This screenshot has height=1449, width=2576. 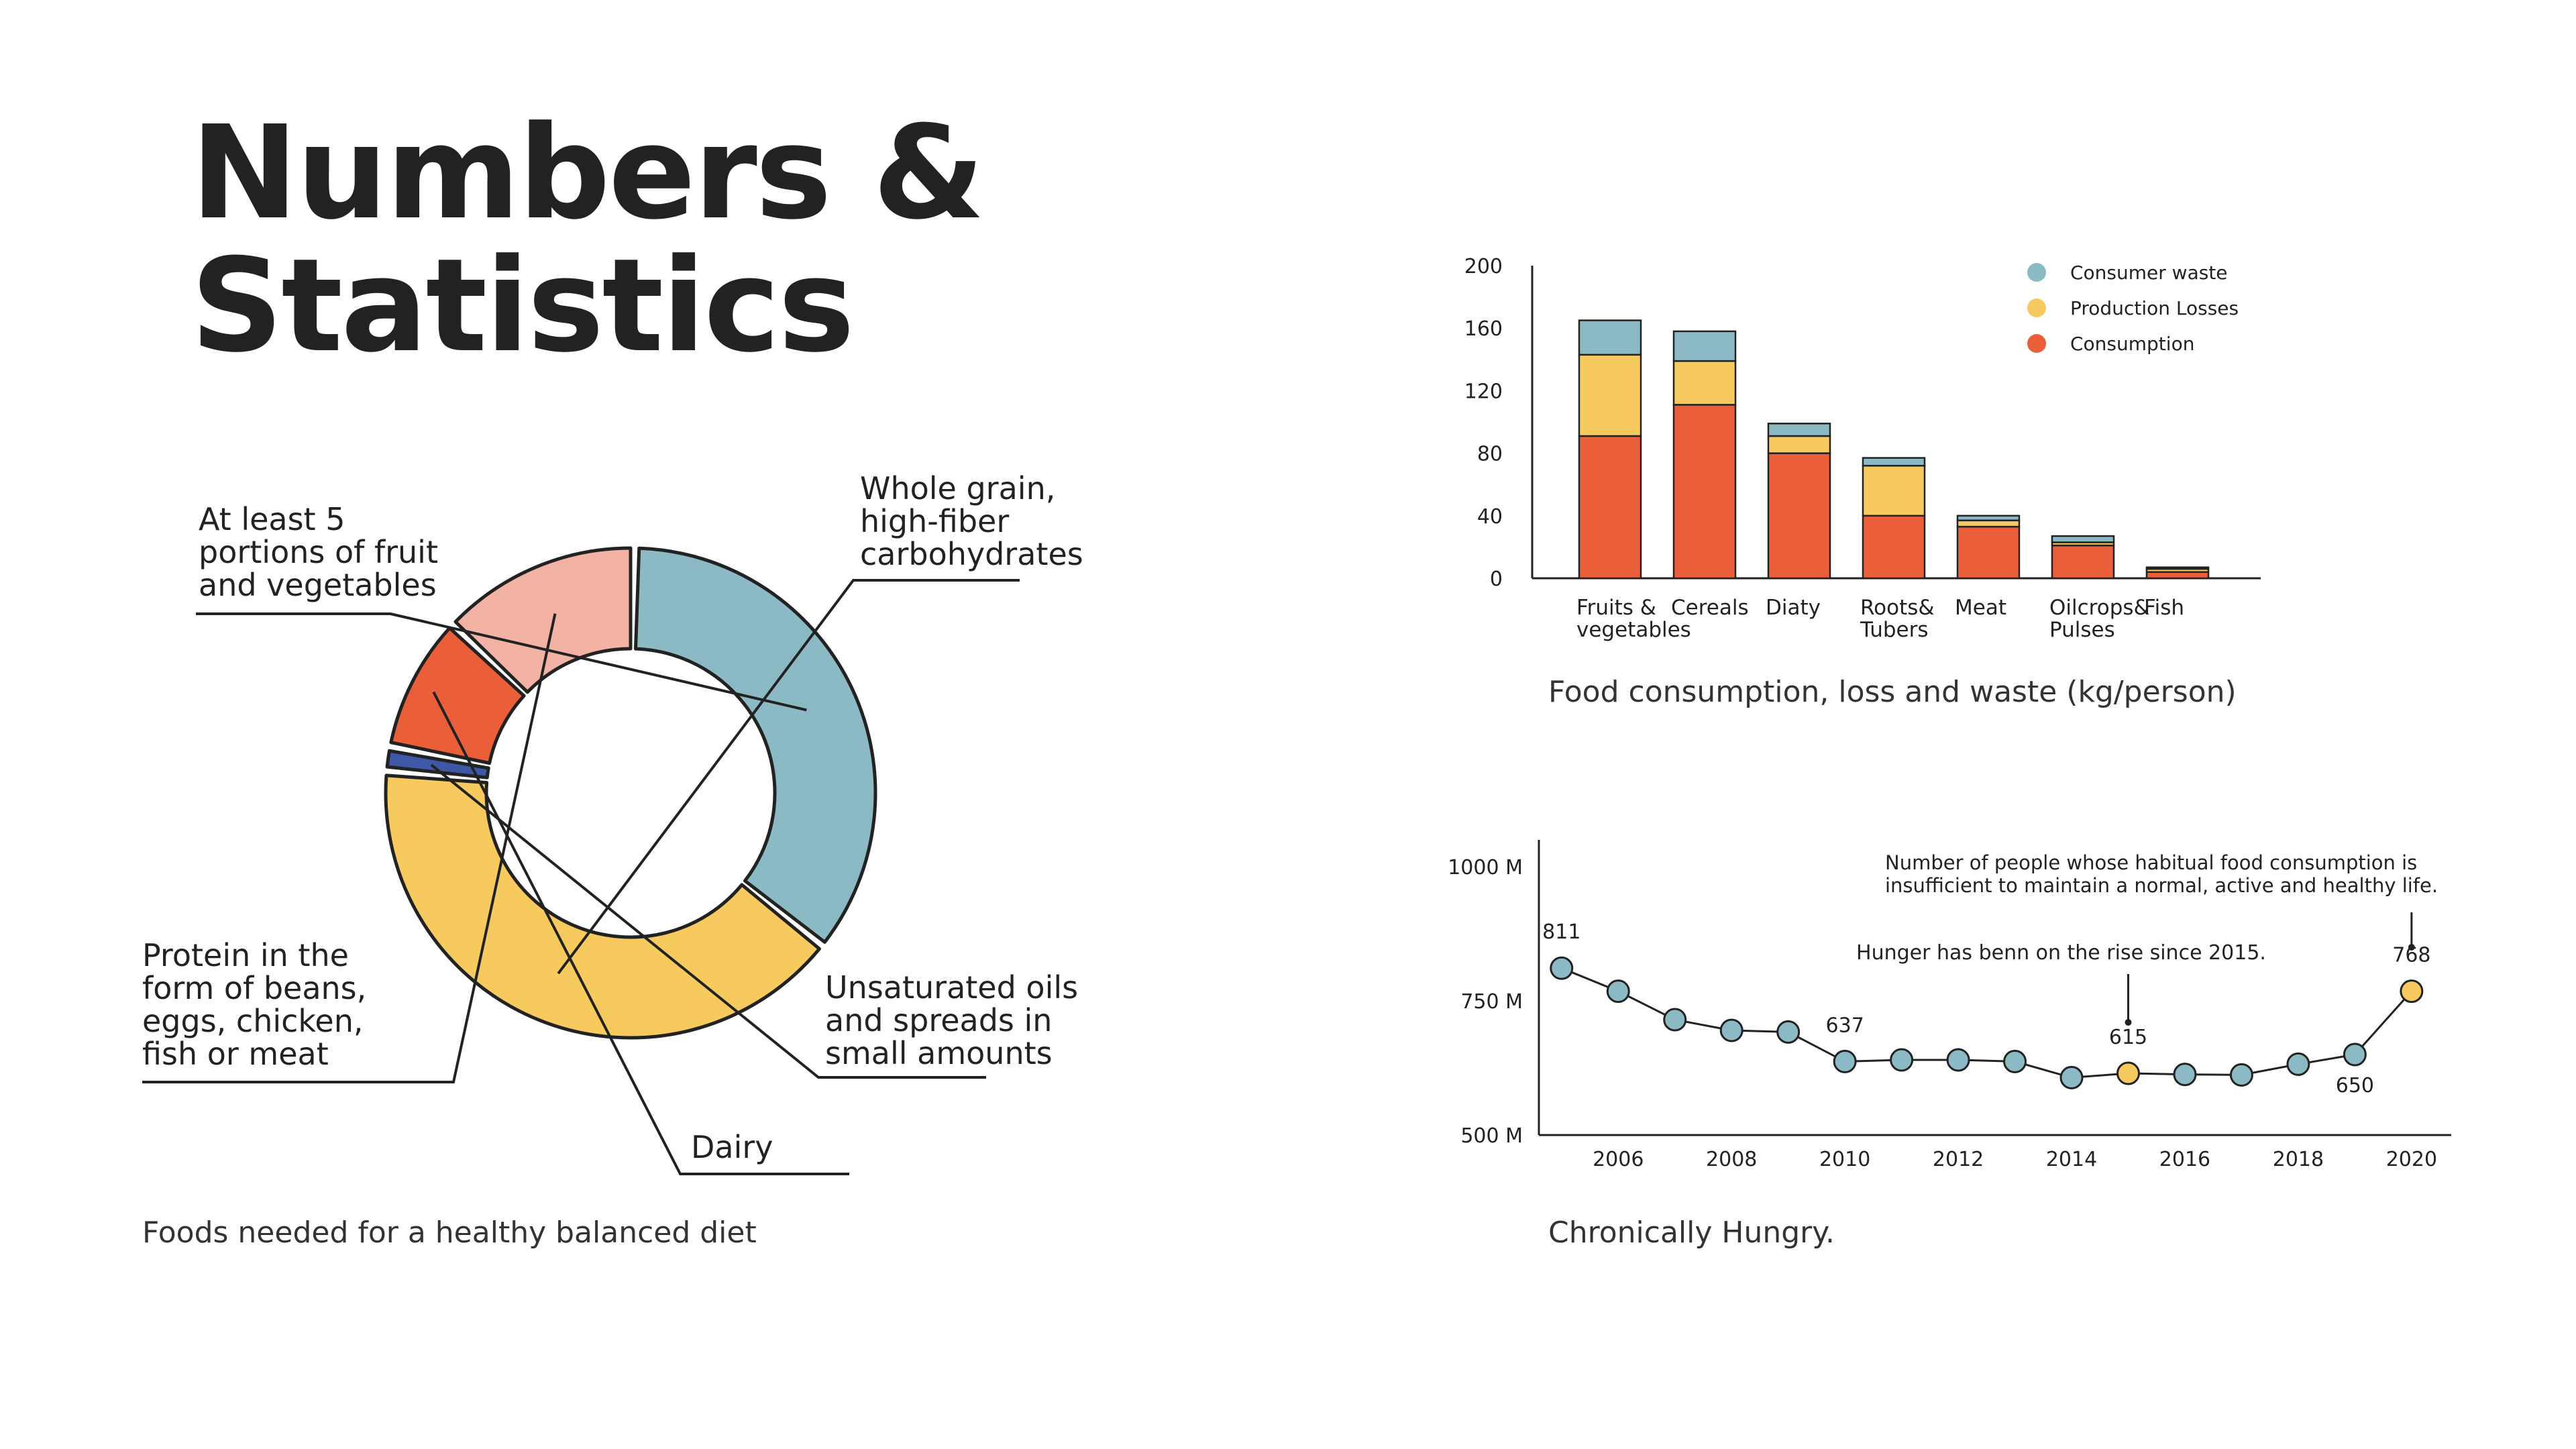 I want to click on fruit-leader-line, so click(x=501, y=662).